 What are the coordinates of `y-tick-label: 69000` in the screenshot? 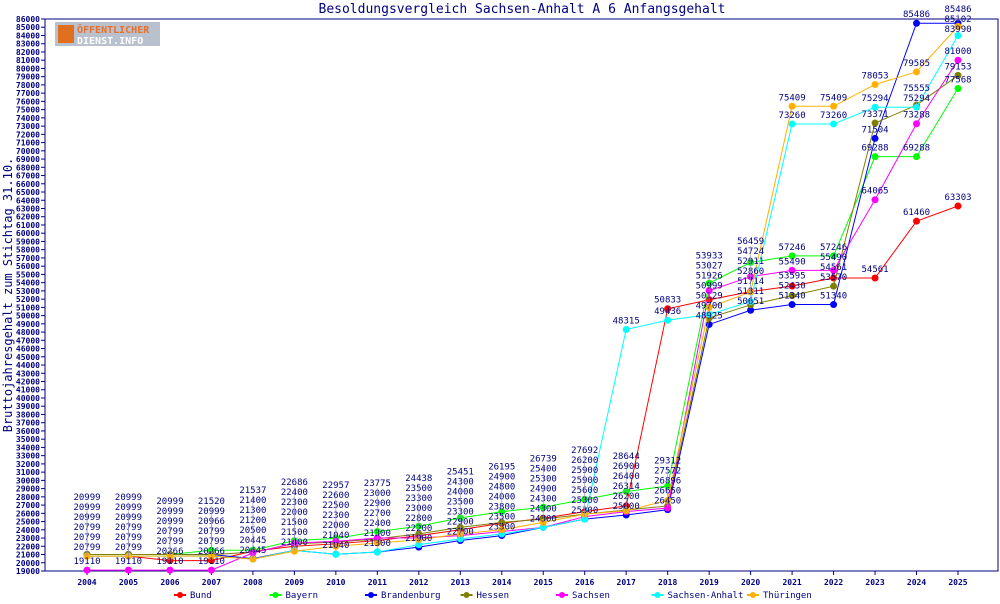 It's located at (28, 159).